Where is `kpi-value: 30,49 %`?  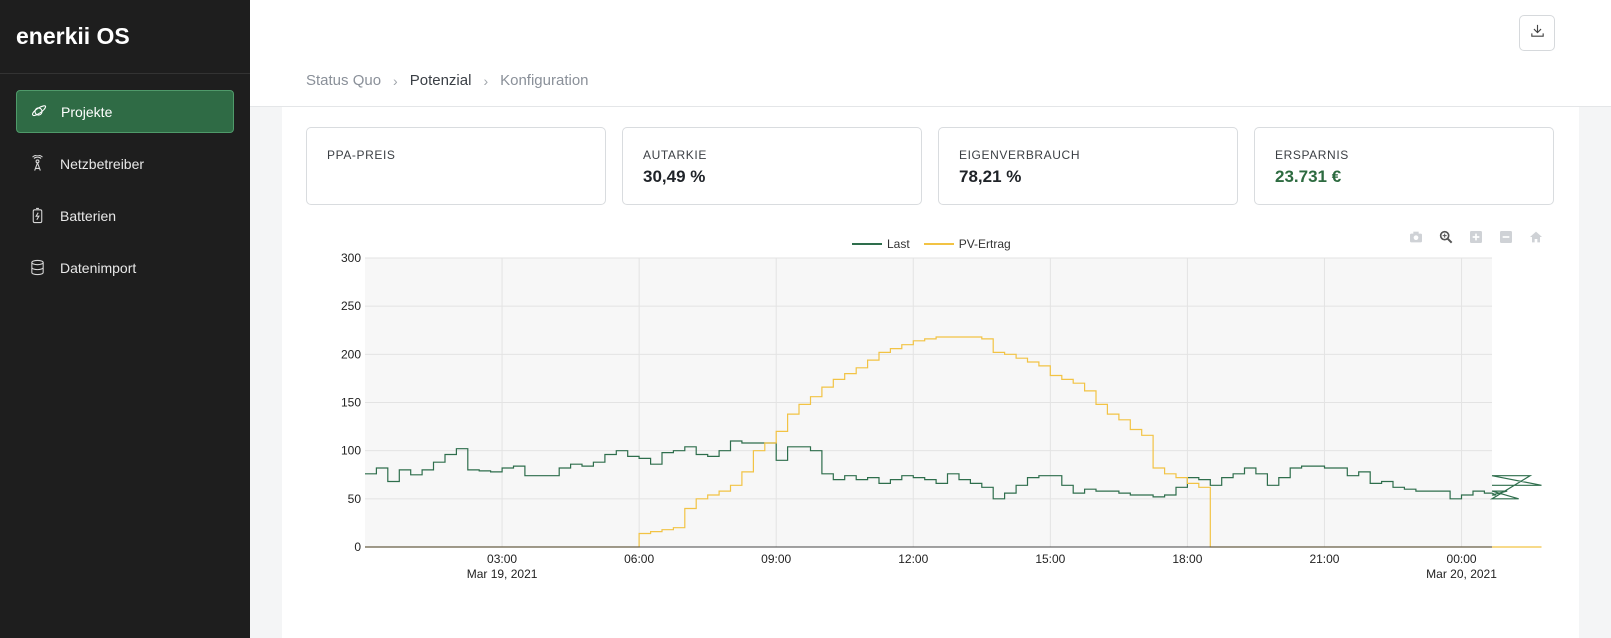 kpi-value: 30,49 % is located at coordinates (674, 176).